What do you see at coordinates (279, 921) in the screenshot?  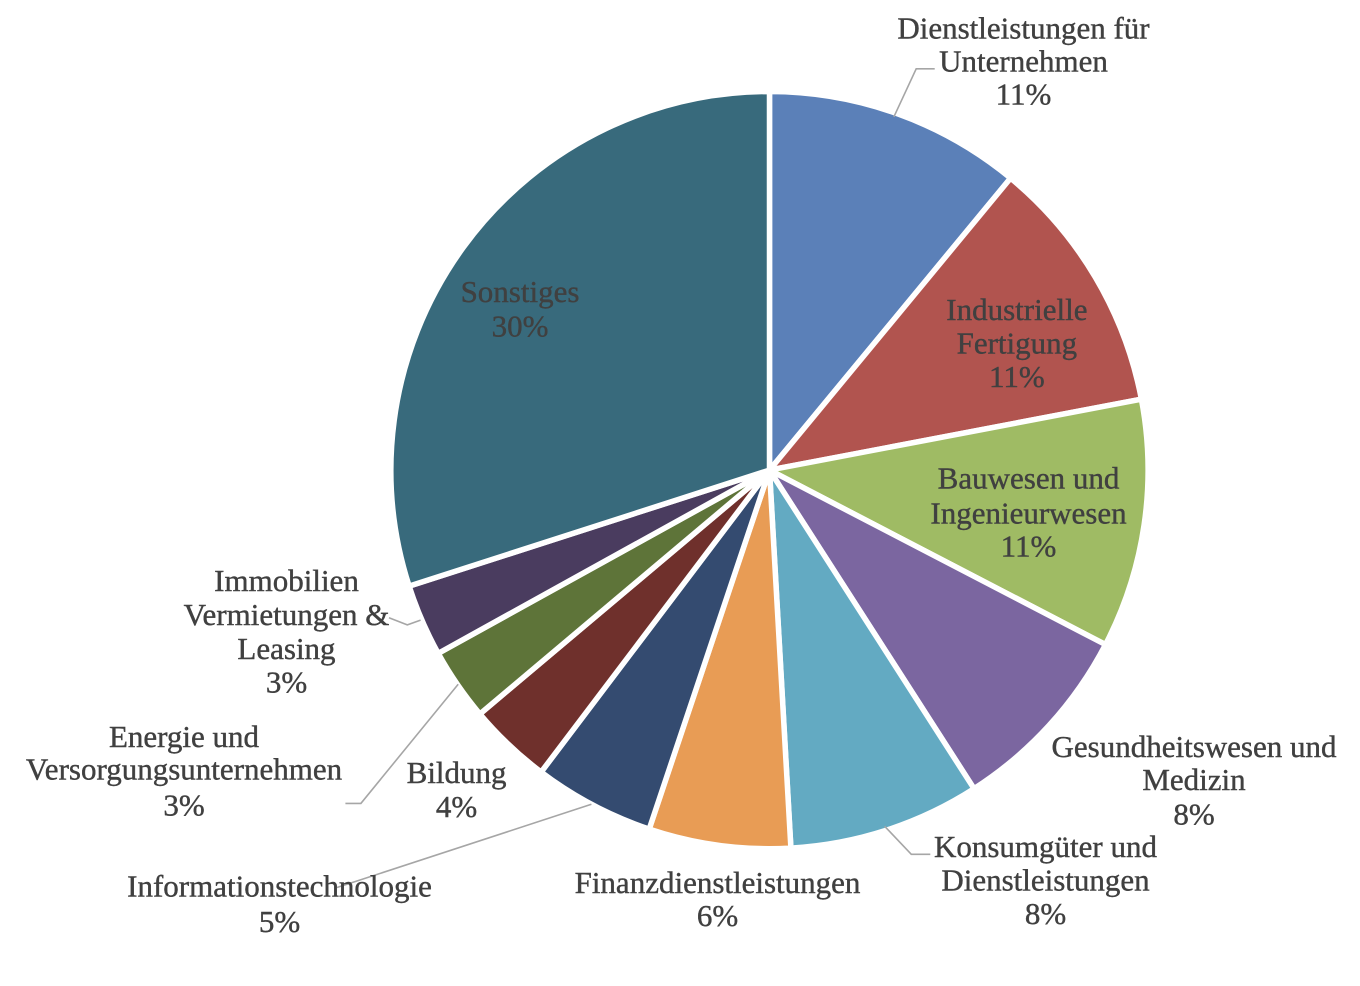 I see `svg-text: 5%` at bounding box center [279, 921].